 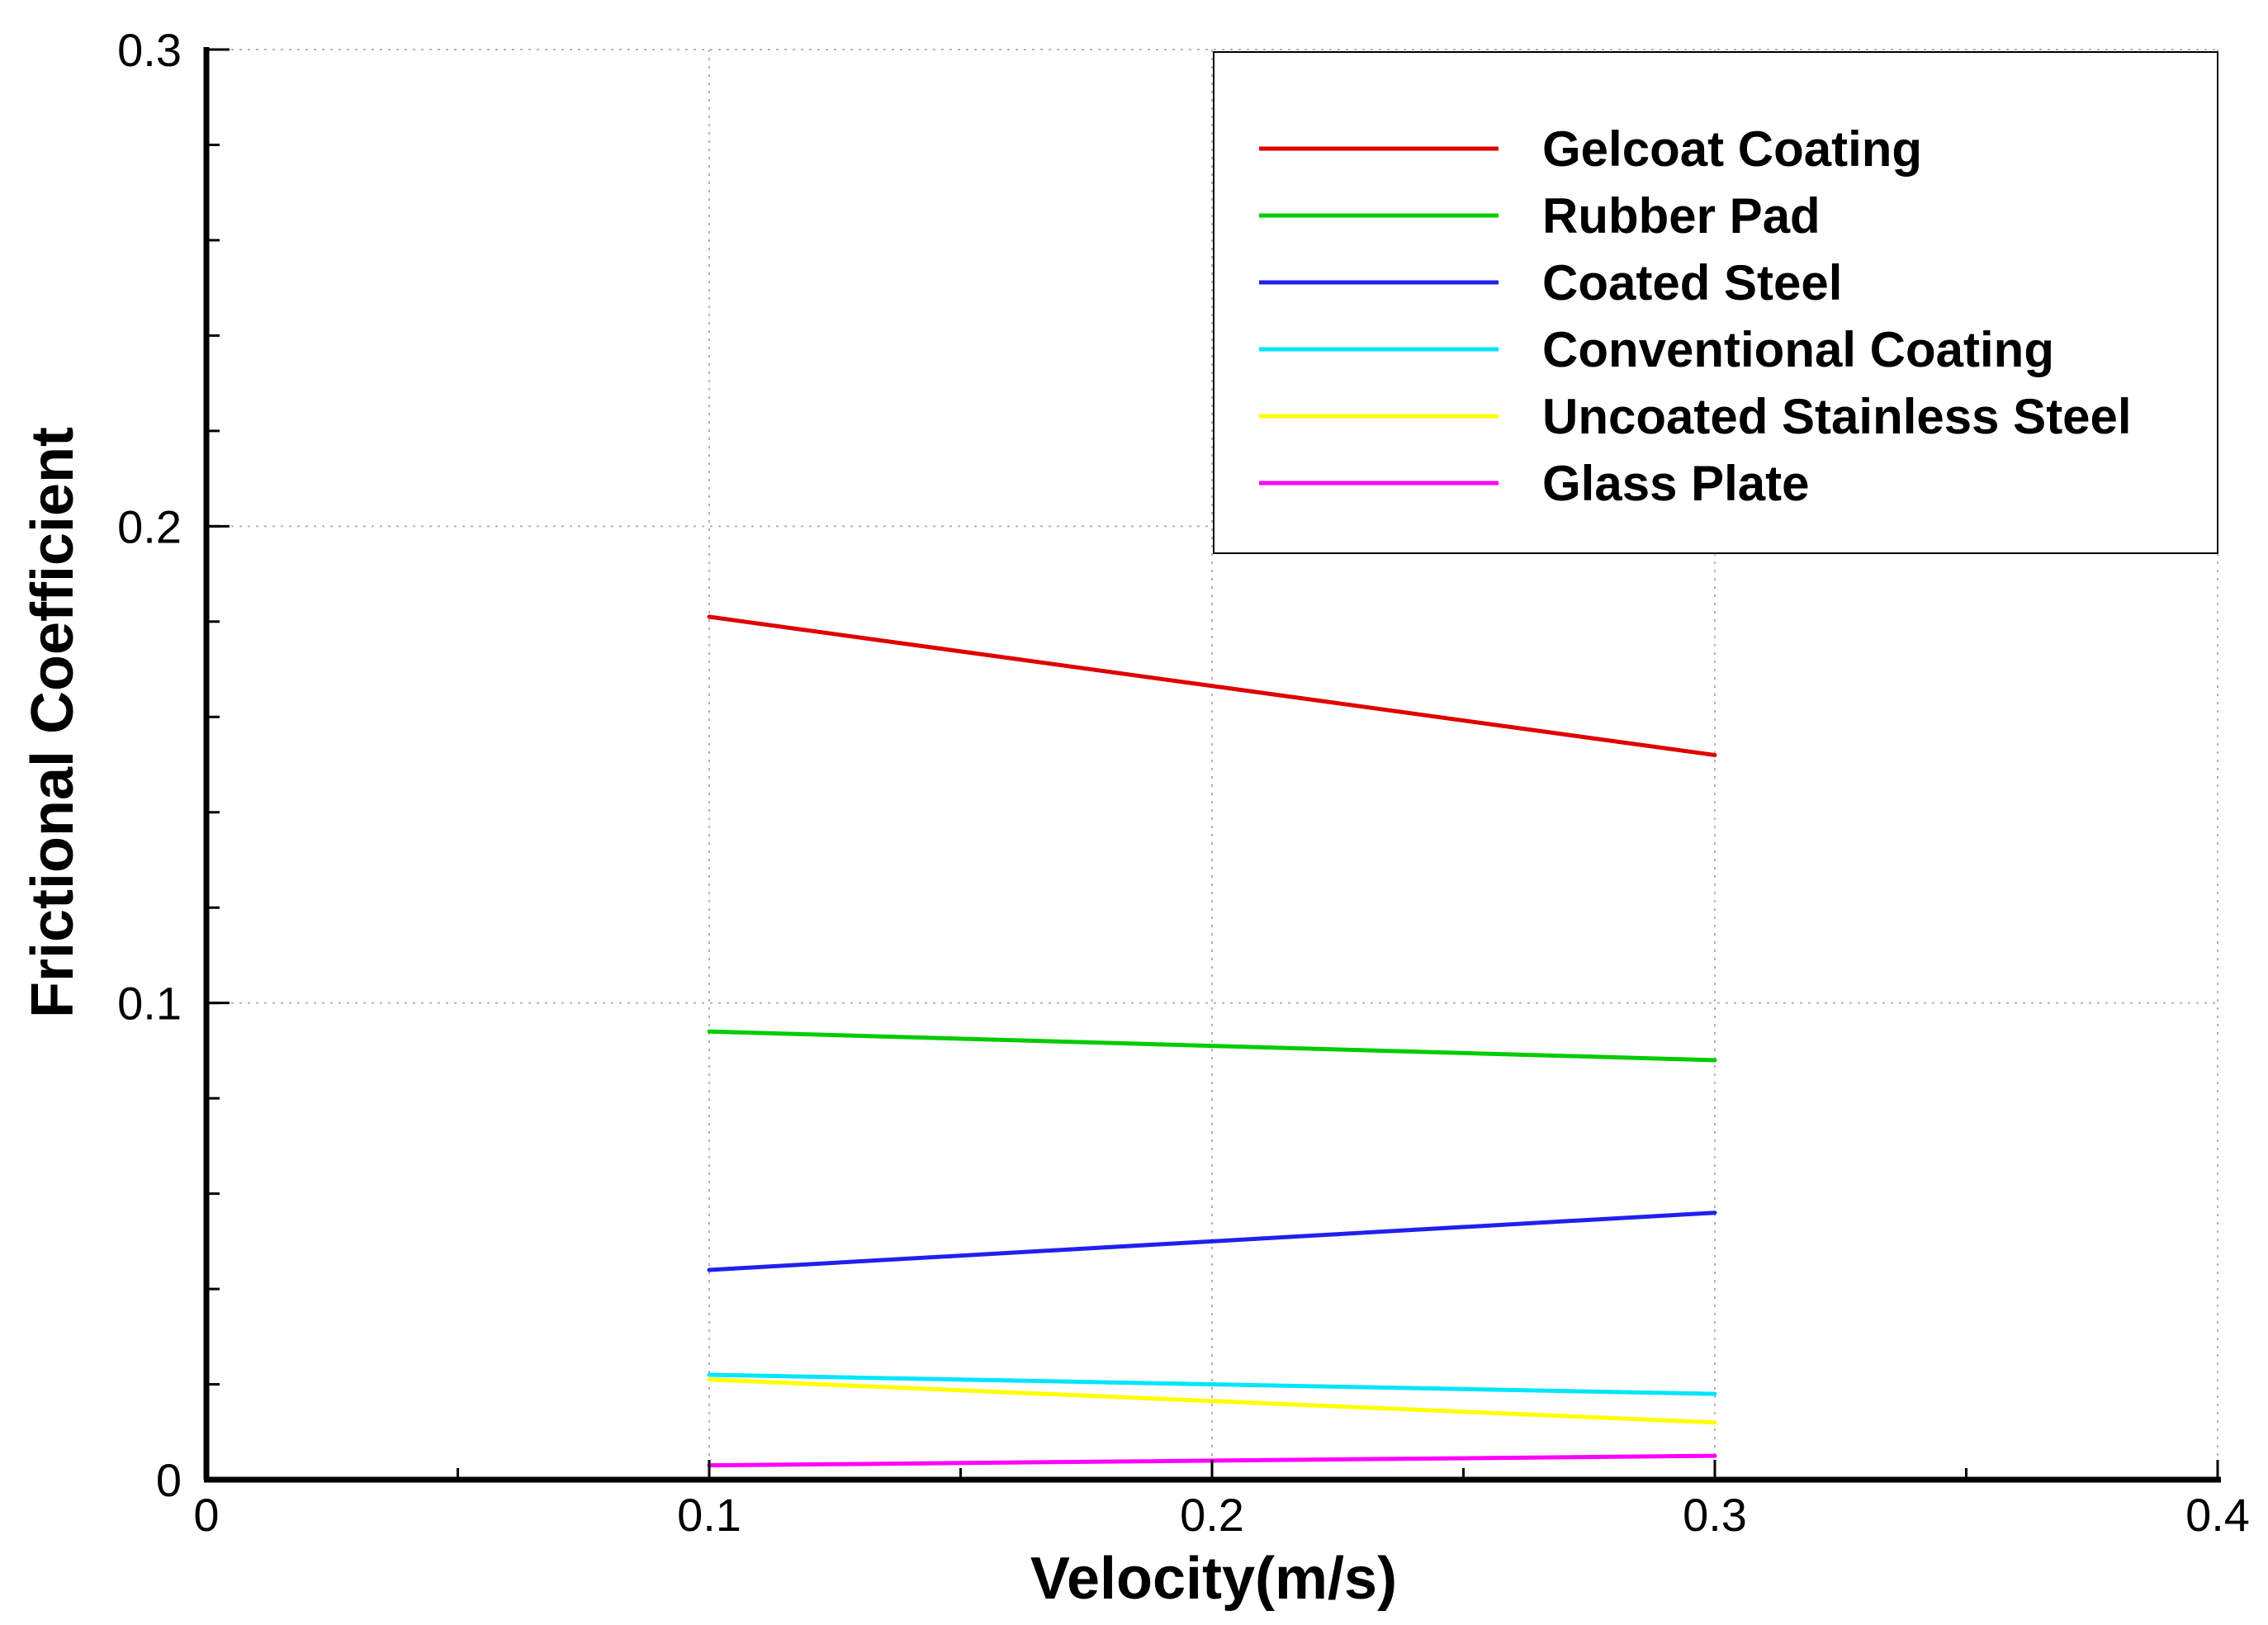 I want to click on series-line-coated-steel, so click(x=1212, y=1241).